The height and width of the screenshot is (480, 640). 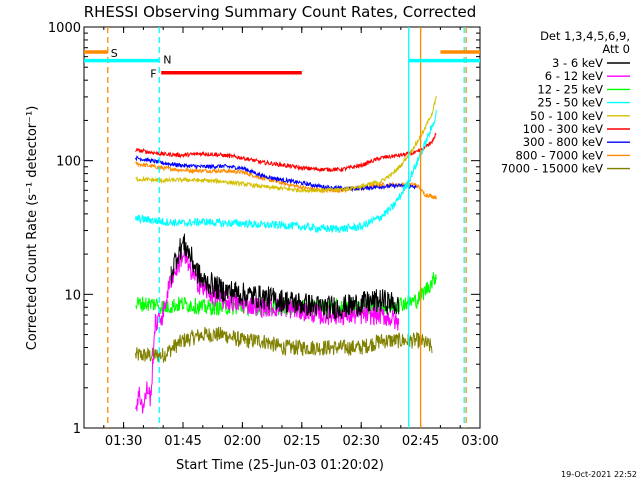 I want to click on x-tick-label: 01:30, so click(x=123, y=441).